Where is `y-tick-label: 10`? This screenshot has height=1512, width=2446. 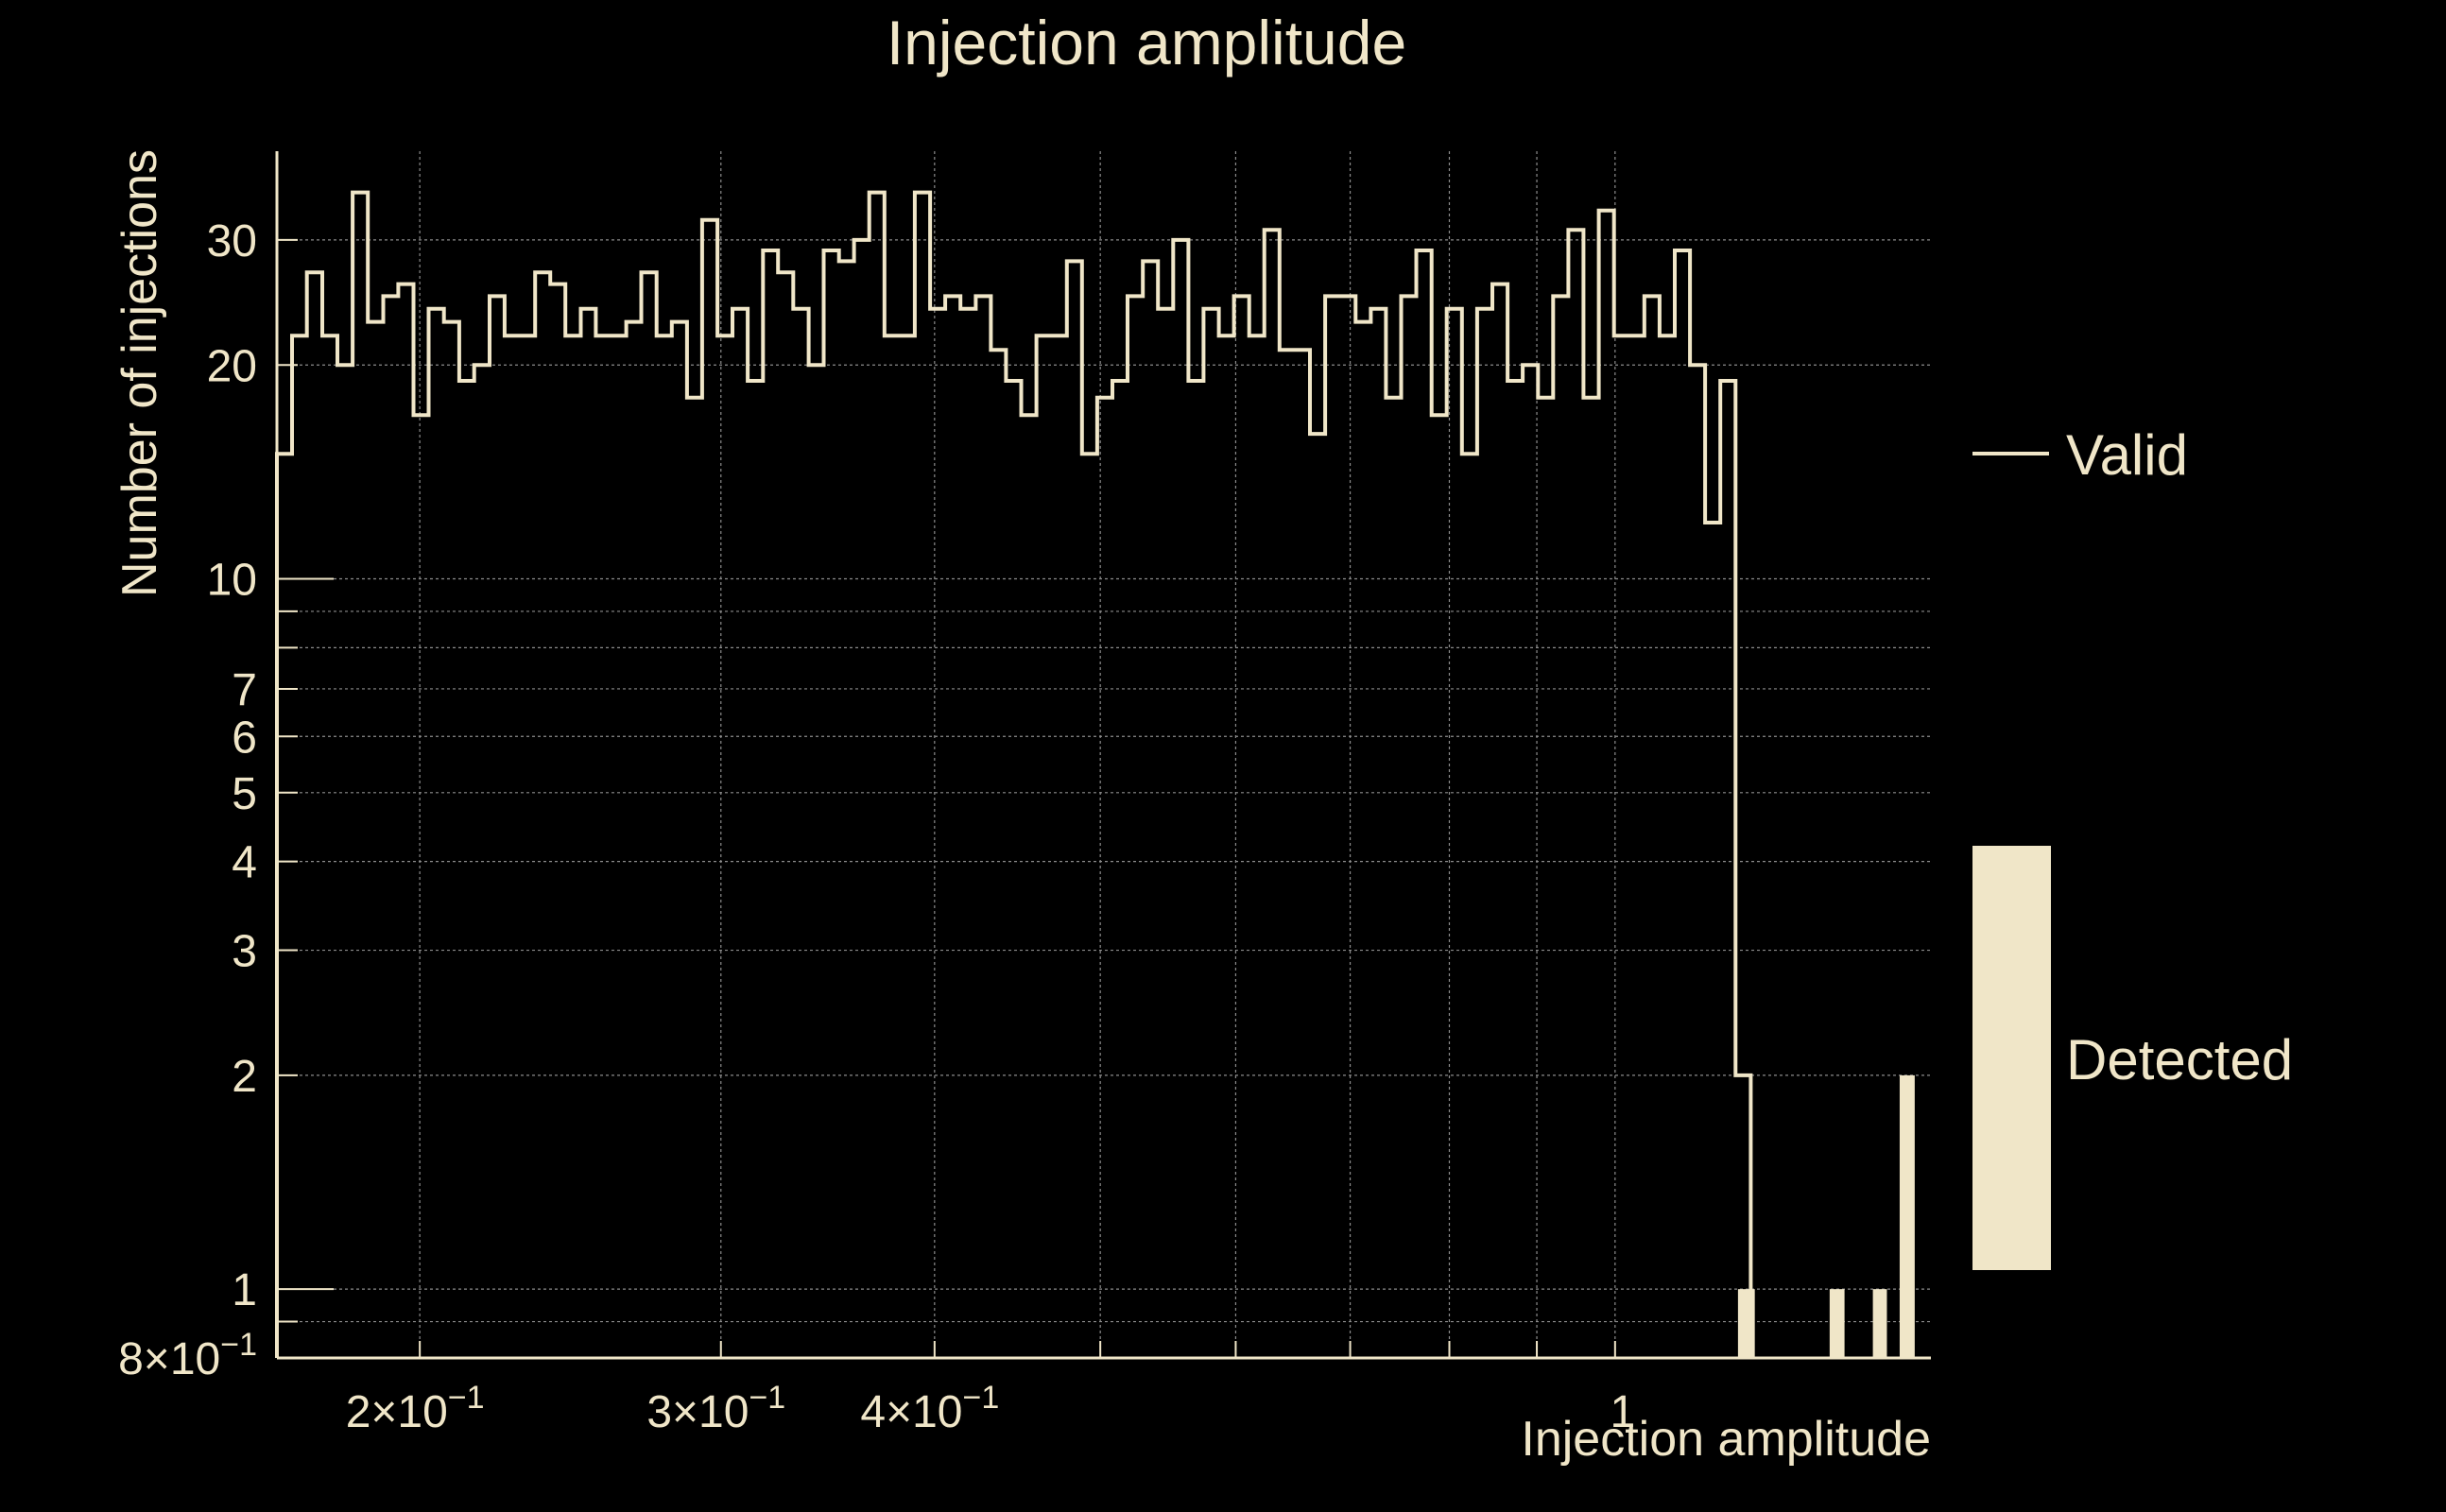 y-tick-label: 10 is located at coordinates (232, 581).